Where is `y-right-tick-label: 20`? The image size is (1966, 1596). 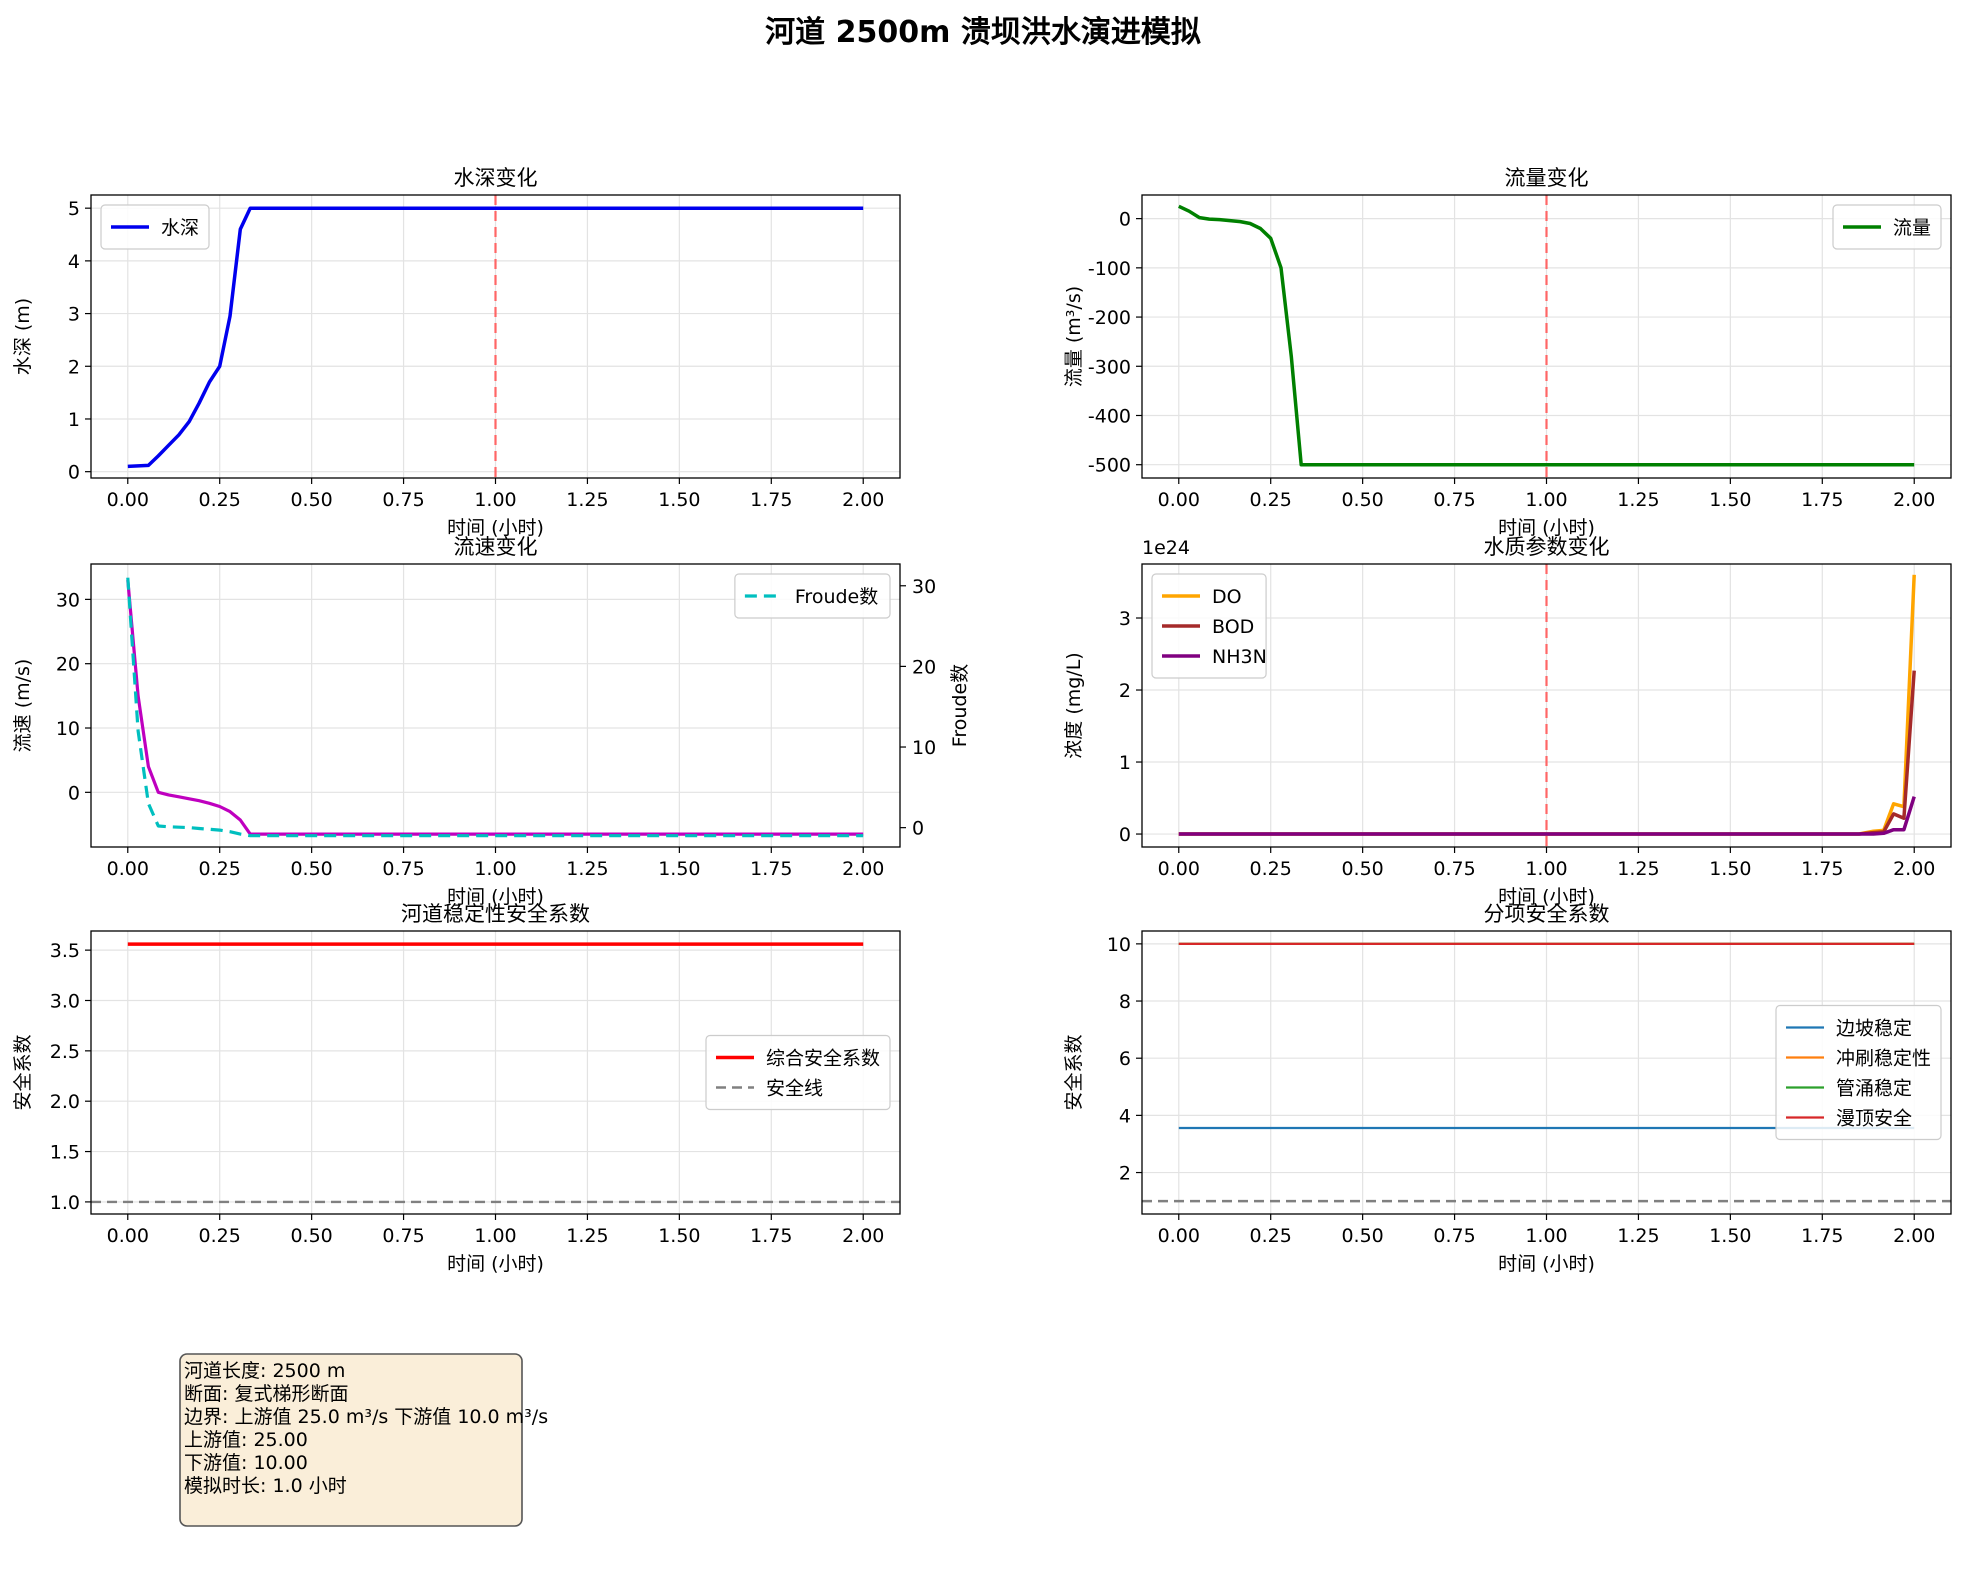
y-right-tick-label: 20 is located at coordinates (924, 667).